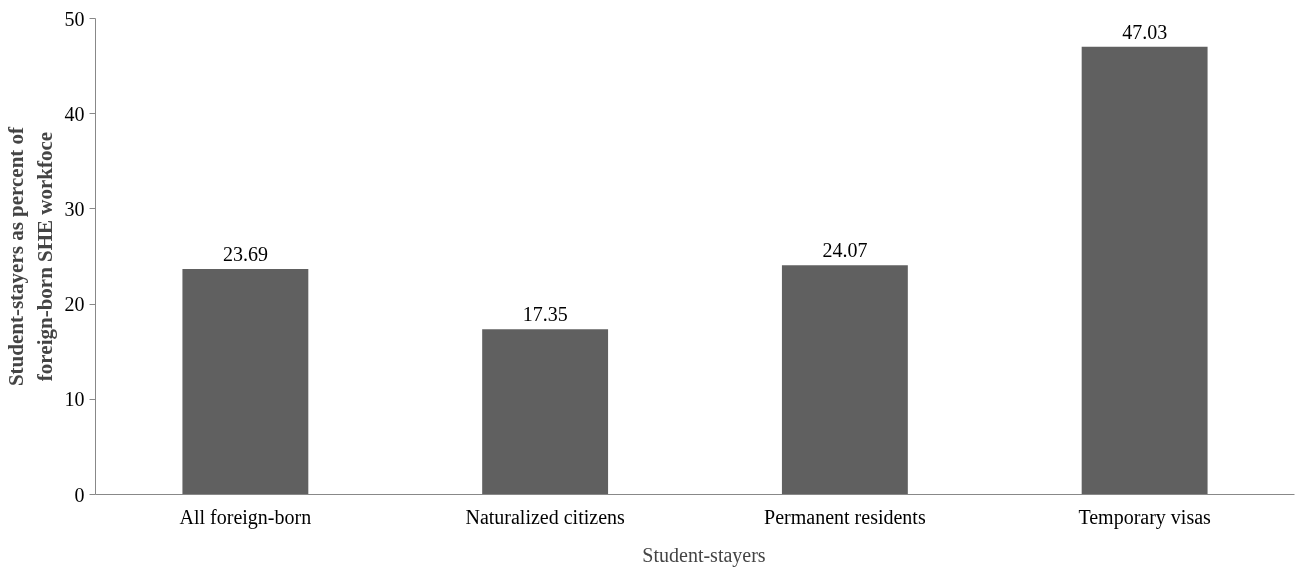 Image resolution: width=1304 pixels, height=580 pixels. Describe the element at coordinates (74, 18) in the screenshot. I see `y-tick-label: 50` at that location.